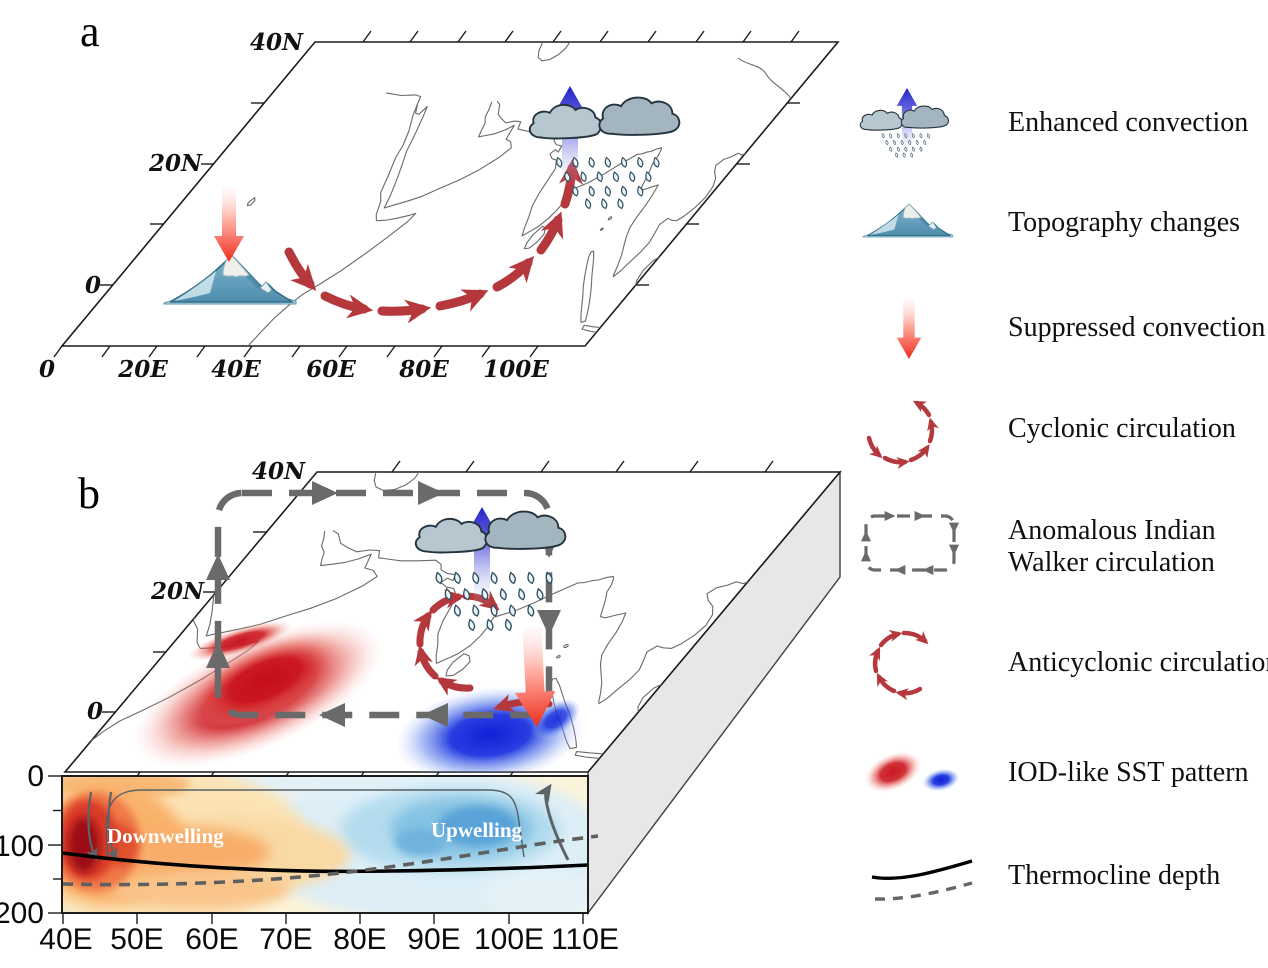  I want to click on downwelling-label: Downwelling, so click(165, 836).